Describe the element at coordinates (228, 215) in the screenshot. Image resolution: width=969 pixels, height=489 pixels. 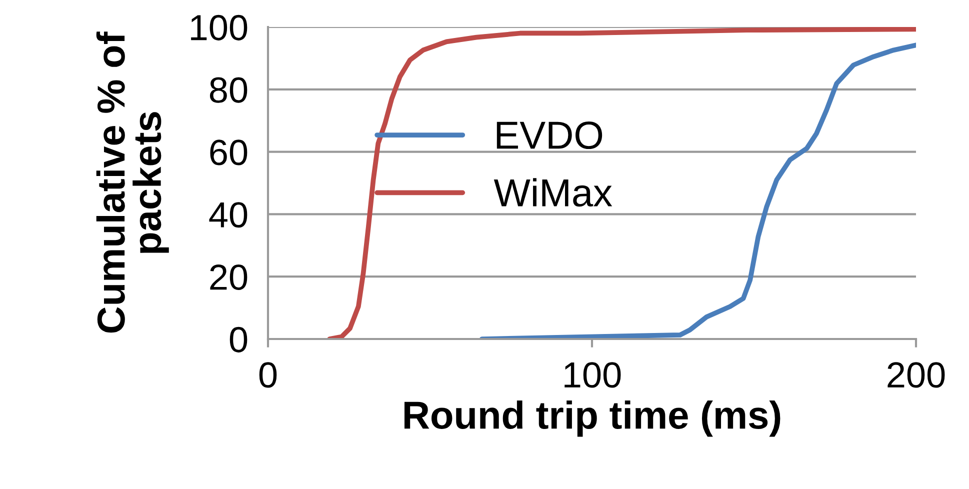
I see `y-tick-label: 40` at that location.